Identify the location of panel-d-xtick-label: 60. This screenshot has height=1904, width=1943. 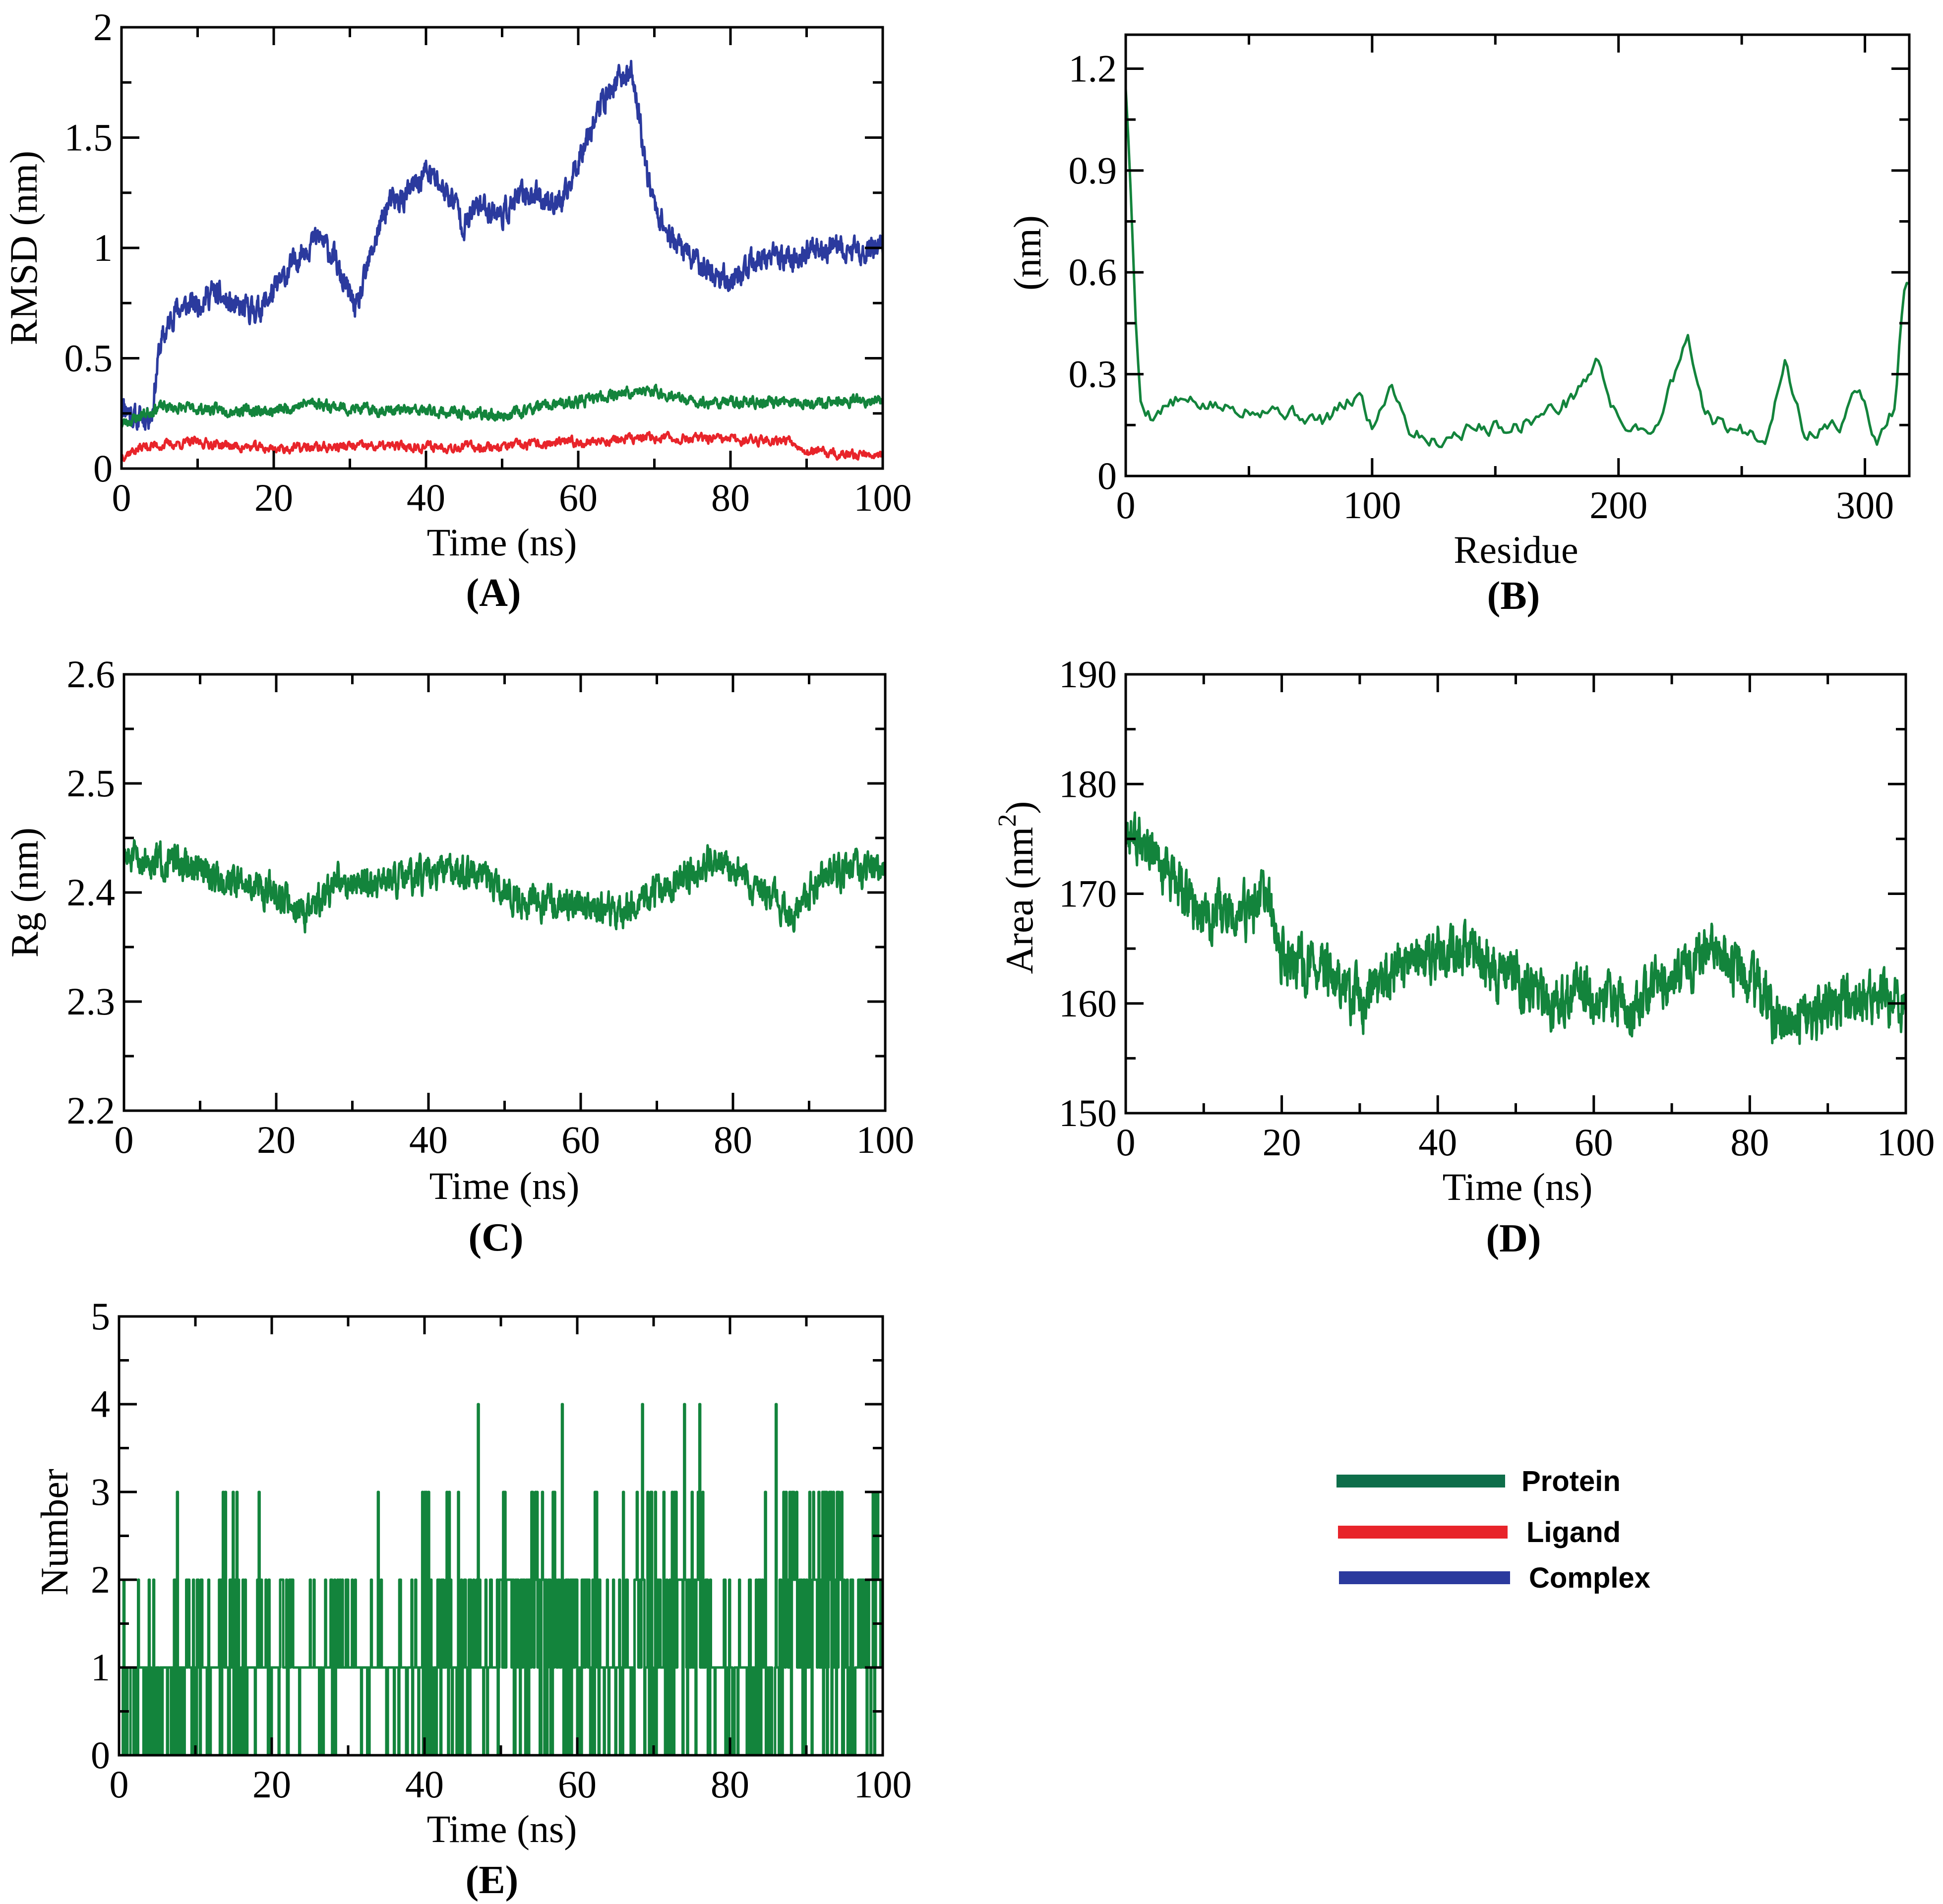
(1594, 1142).